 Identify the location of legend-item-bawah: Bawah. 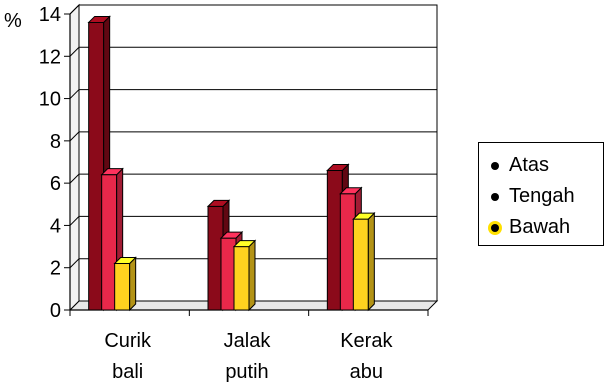
(541, 227).